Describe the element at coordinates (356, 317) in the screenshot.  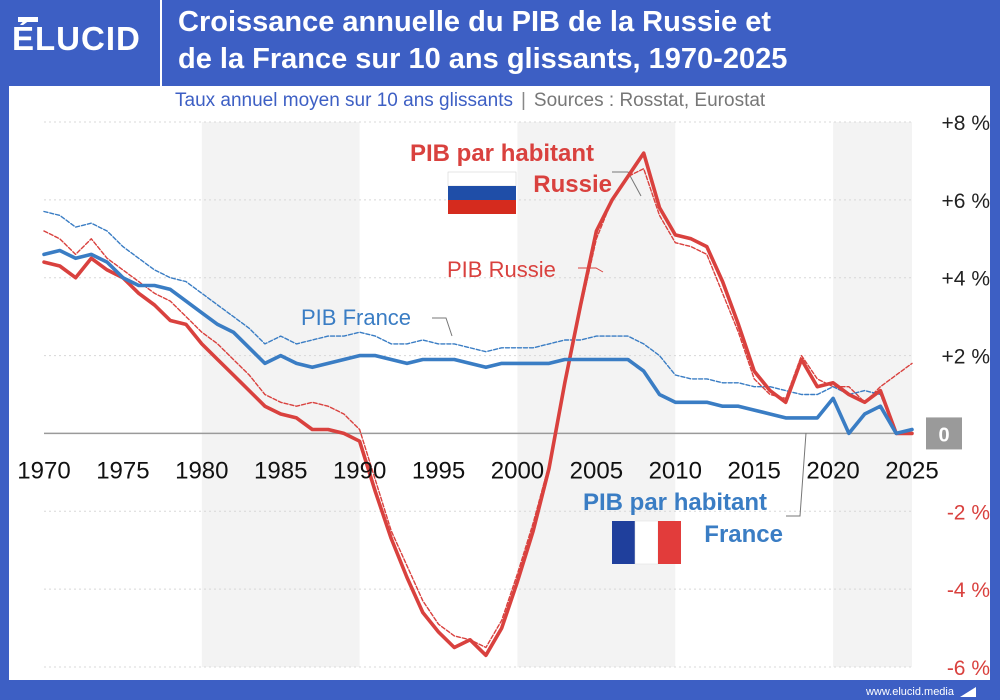
I see `france-gdp-label: PIB France` at that location.